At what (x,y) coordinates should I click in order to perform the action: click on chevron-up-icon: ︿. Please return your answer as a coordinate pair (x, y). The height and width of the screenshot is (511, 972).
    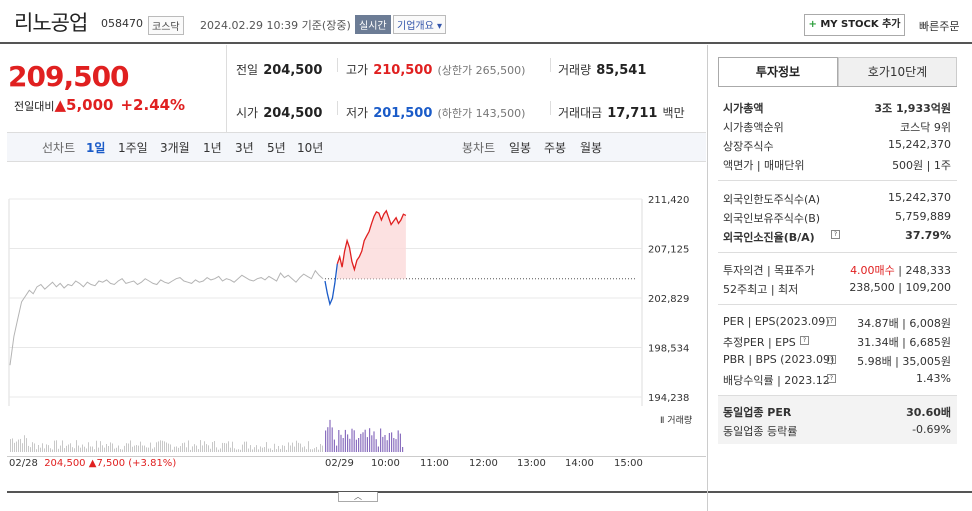
    Looking at the image, I should click on (358, 496).